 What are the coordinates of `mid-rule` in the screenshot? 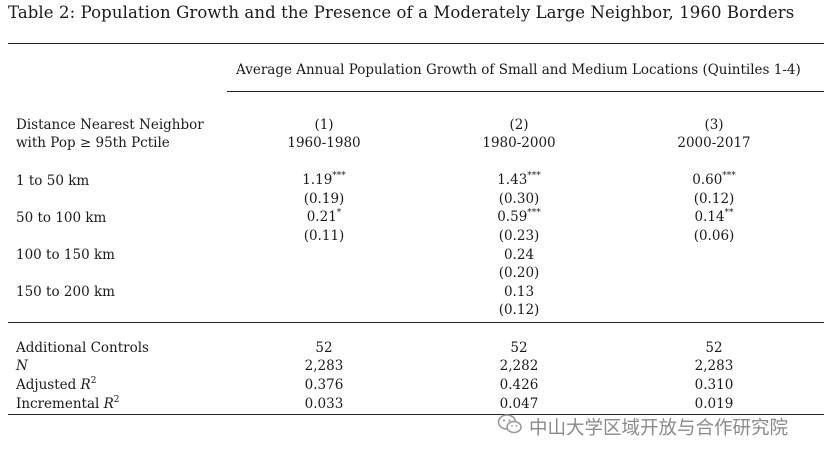 It's located at (416, 322).